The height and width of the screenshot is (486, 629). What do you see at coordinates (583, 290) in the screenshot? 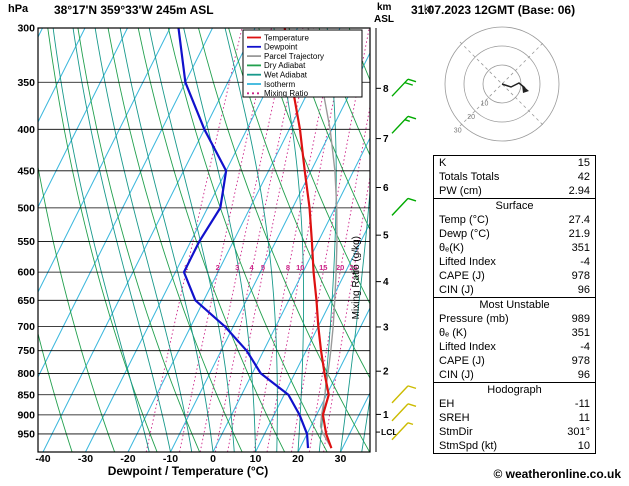
I see `stat-value: 96` at bounding box center [583, 290].